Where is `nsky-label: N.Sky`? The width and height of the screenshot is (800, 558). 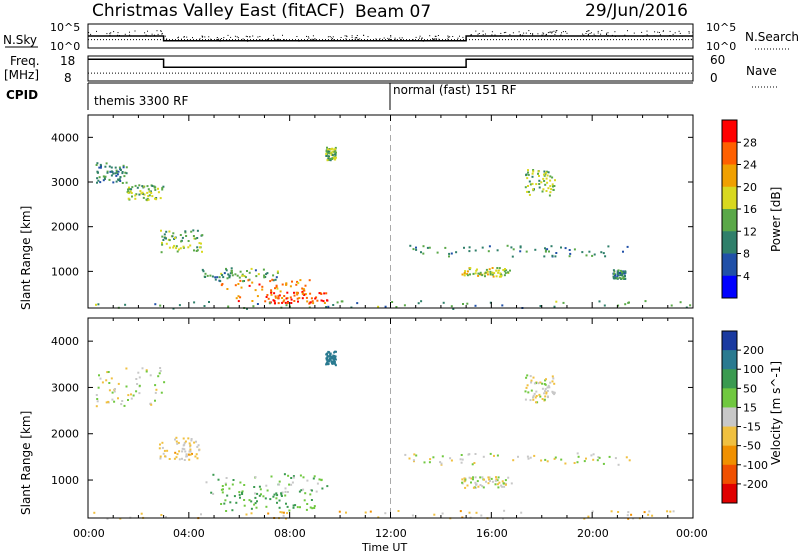
nsky-label: N.Sky is located at coordinates (20, 40).